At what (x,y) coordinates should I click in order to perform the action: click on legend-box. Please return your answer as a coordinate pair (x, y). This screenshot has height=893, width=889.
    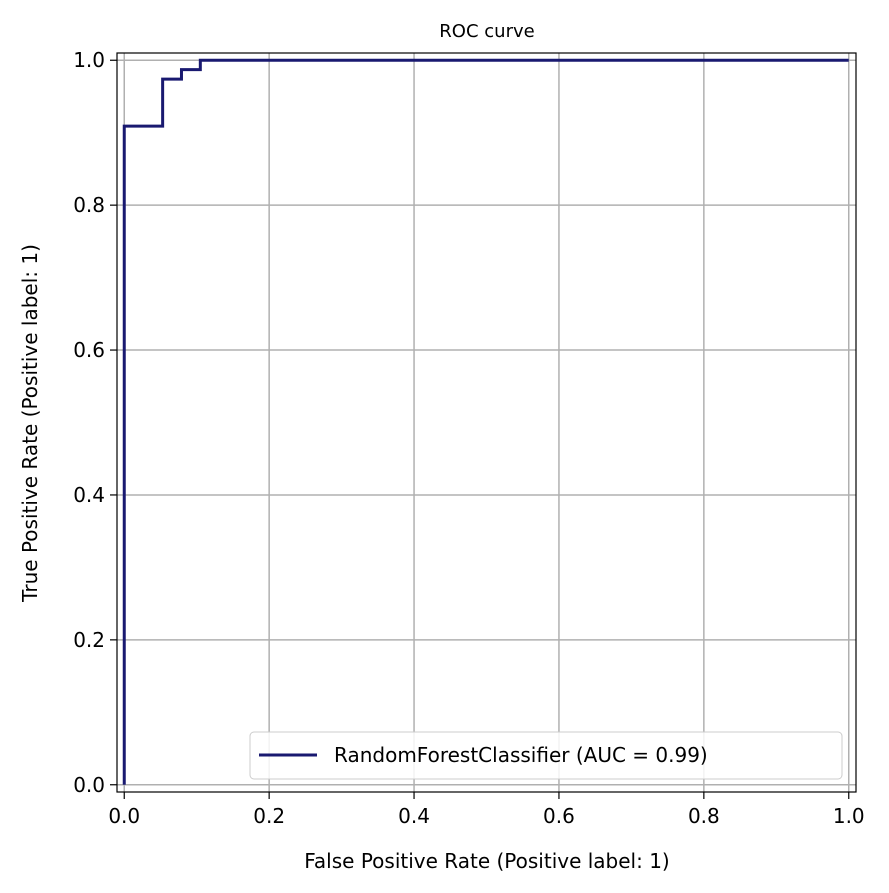
    Looking at the image, I should click on (546, 755).